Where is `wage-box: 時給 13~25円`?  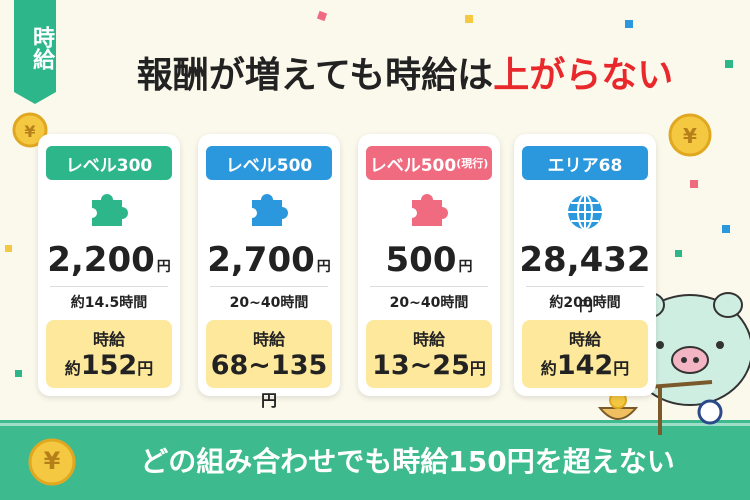
wage-box: 時給 13~25円 is located at coordinates (429, 354).